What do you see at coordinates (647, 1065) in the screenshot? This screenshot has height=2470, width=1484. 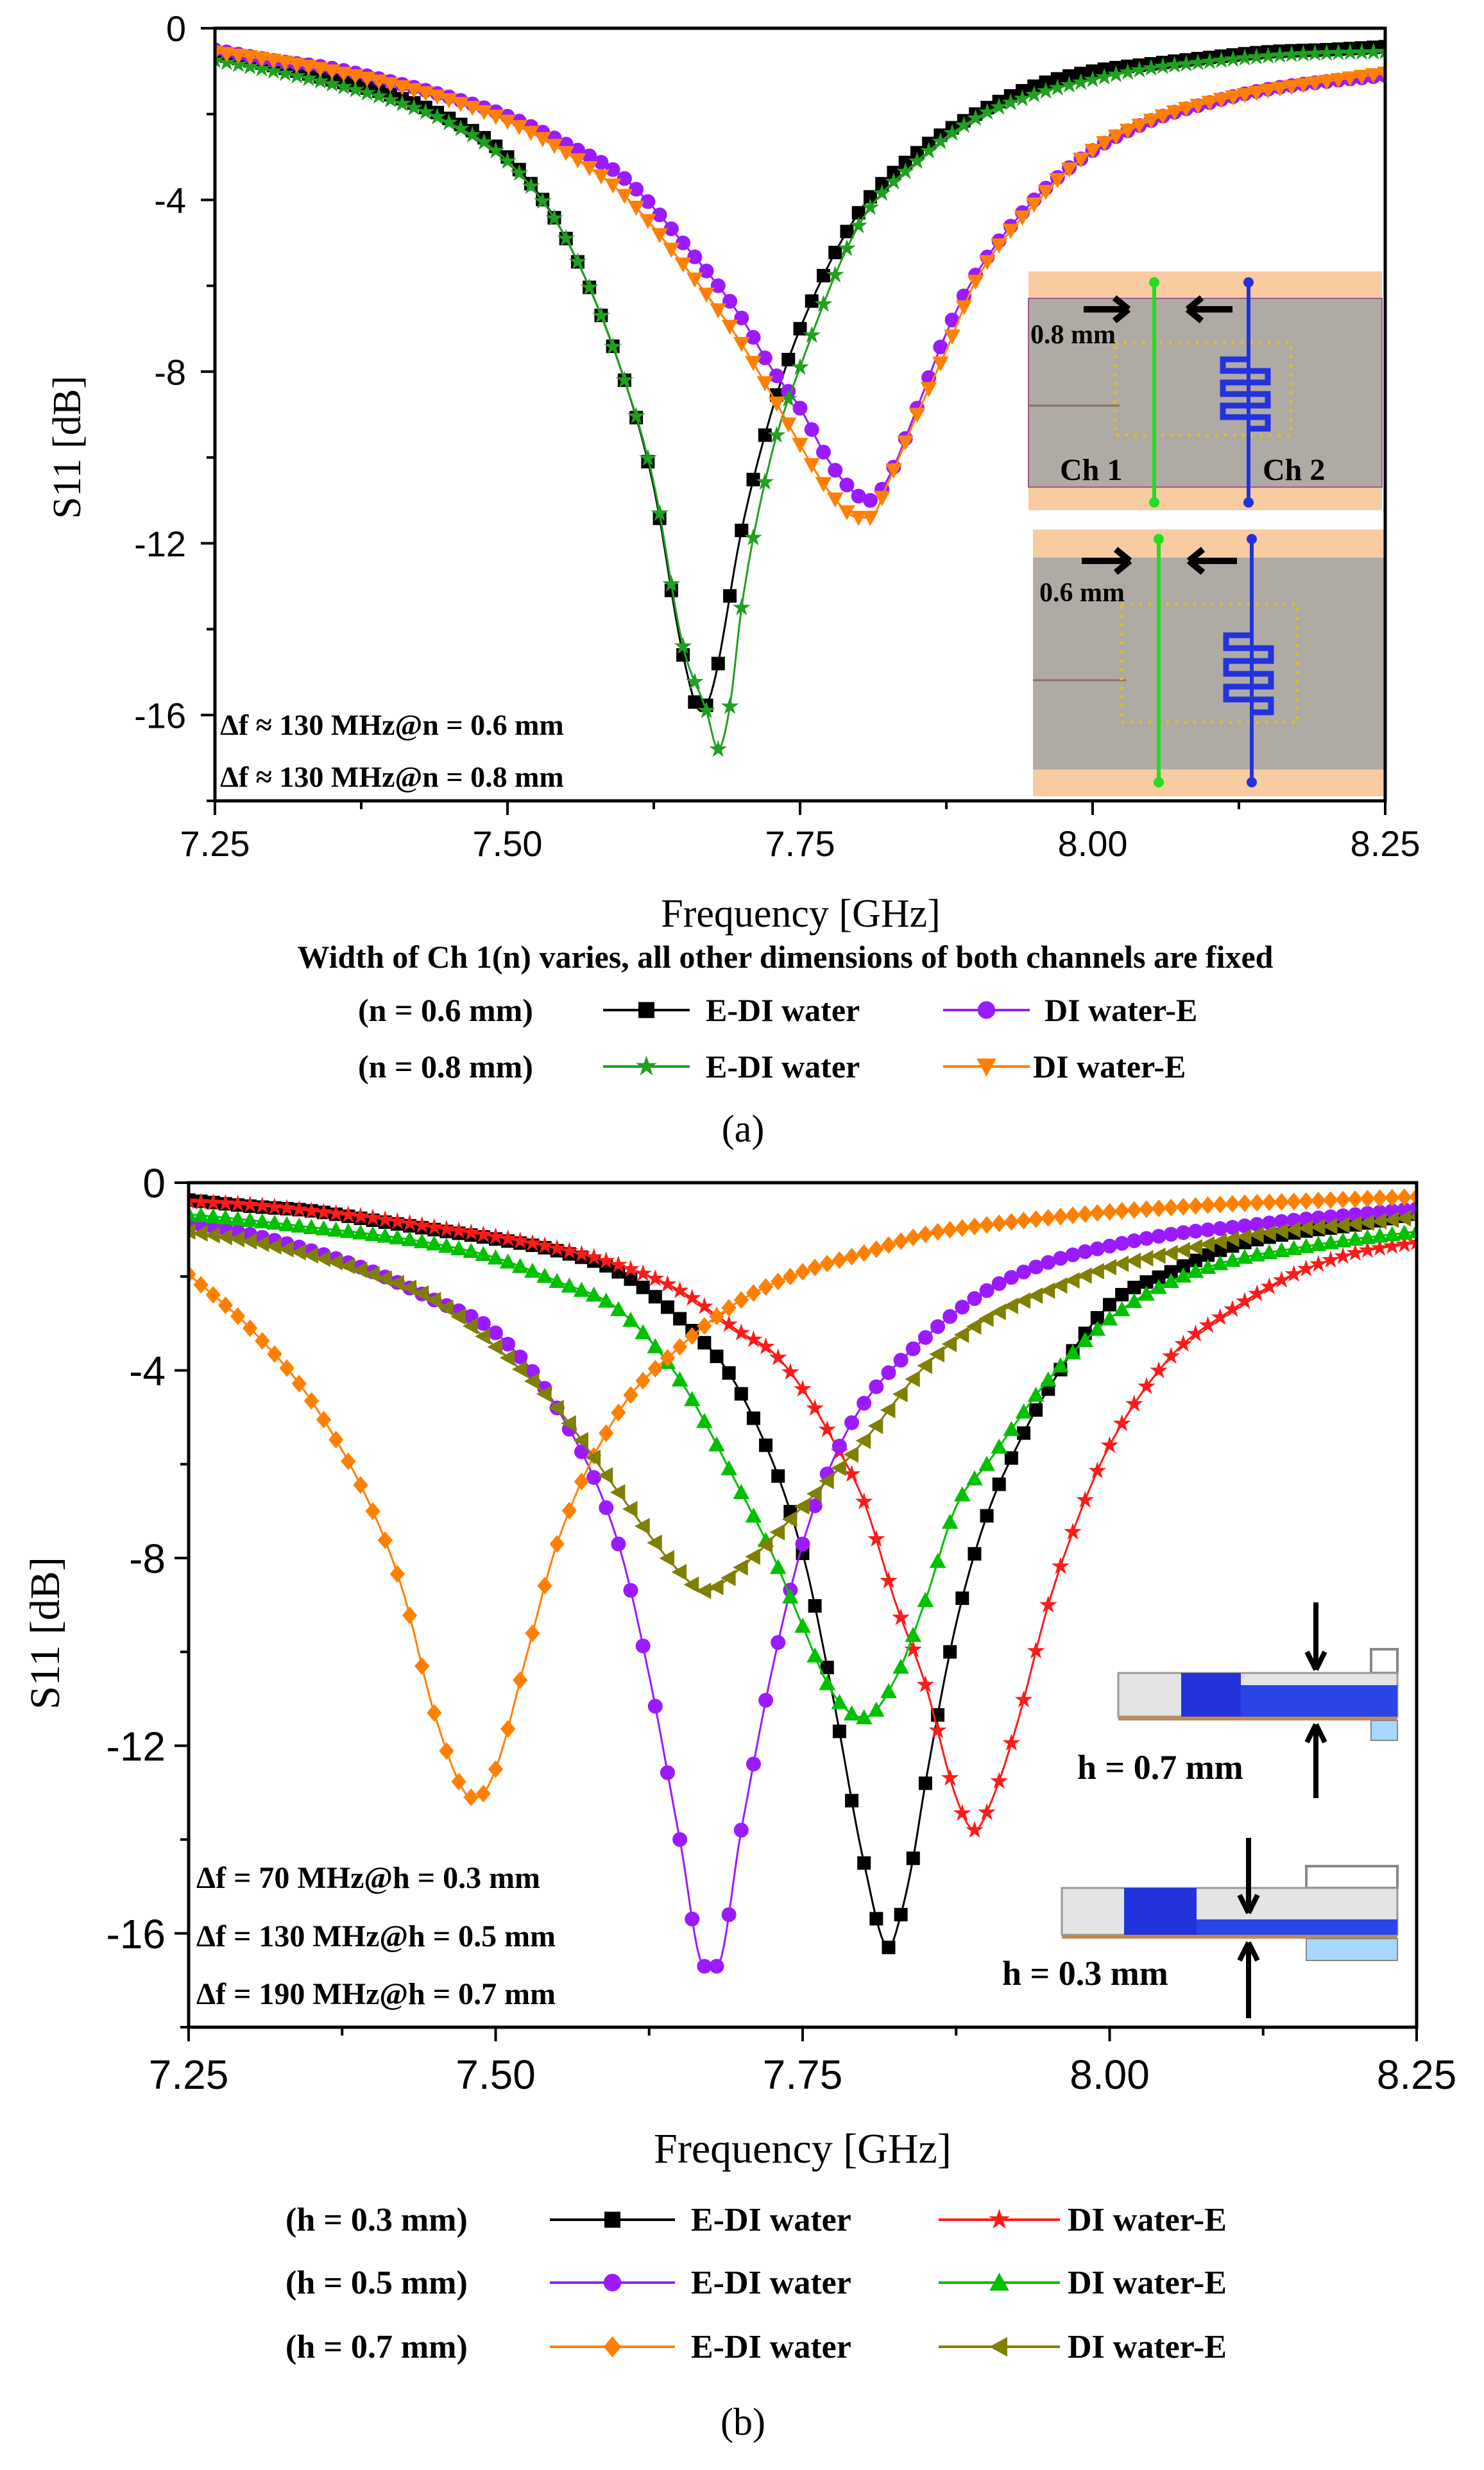 I see `legend-marker-star` at bounding box center [647, 1065].